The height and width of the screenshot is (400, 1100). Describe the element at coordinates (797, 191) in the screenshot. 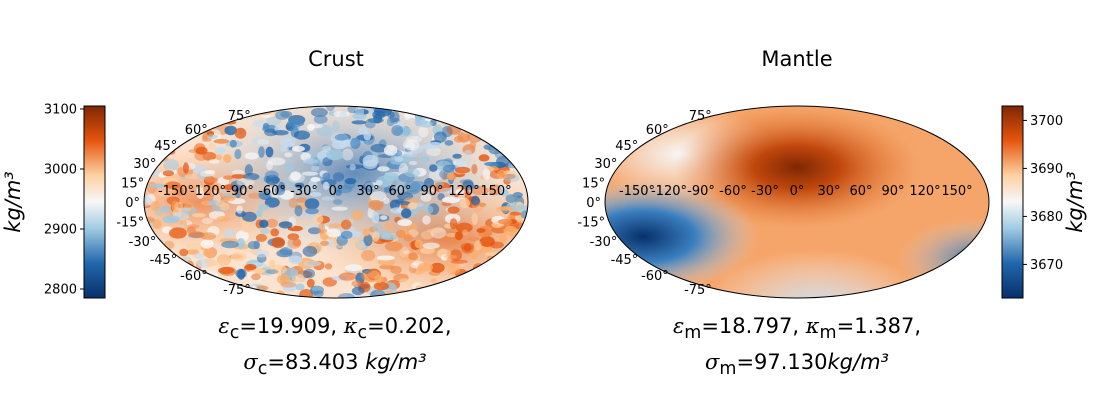

I see `longitude-tick-label: 0°` at that location.